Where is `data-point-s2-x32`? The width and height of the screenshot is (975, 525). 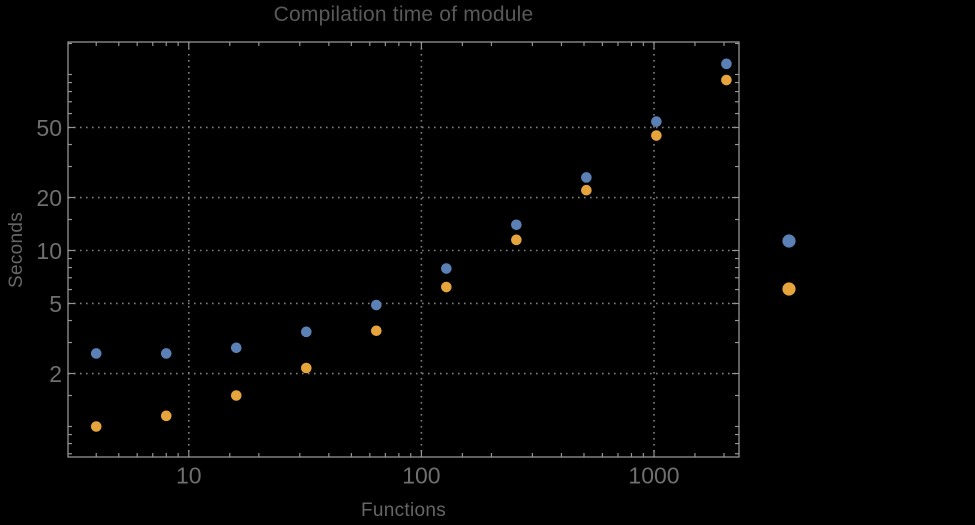 data-point-s2-x32 is located at coordinates (306, 368).